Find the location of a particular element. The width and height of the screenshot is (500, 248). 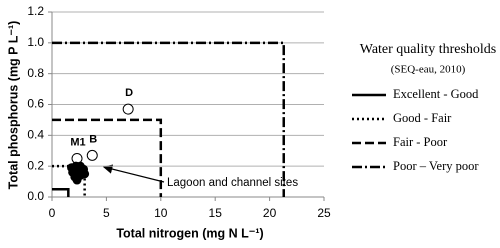

y-tick-label: 0.6 is located at coordinates (35, 104).